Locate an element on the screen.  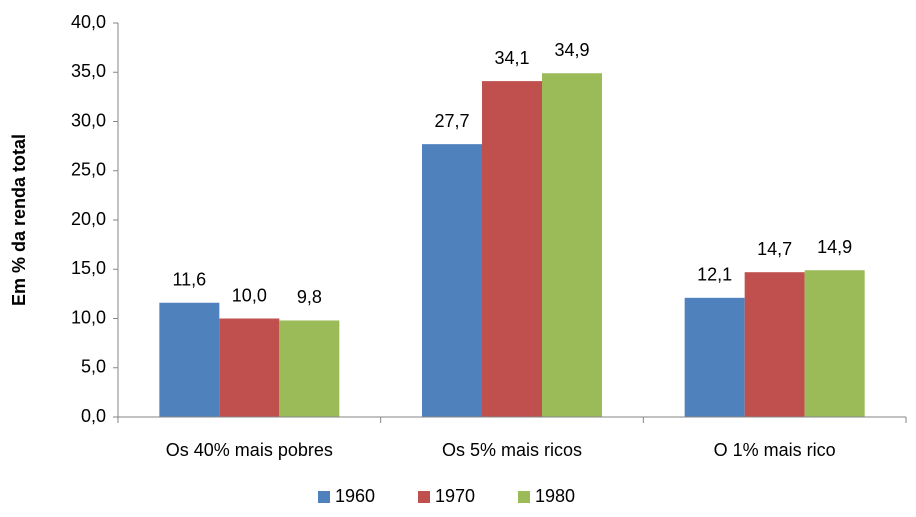
legend-label: 1970 is located at coordinates (455, 496).